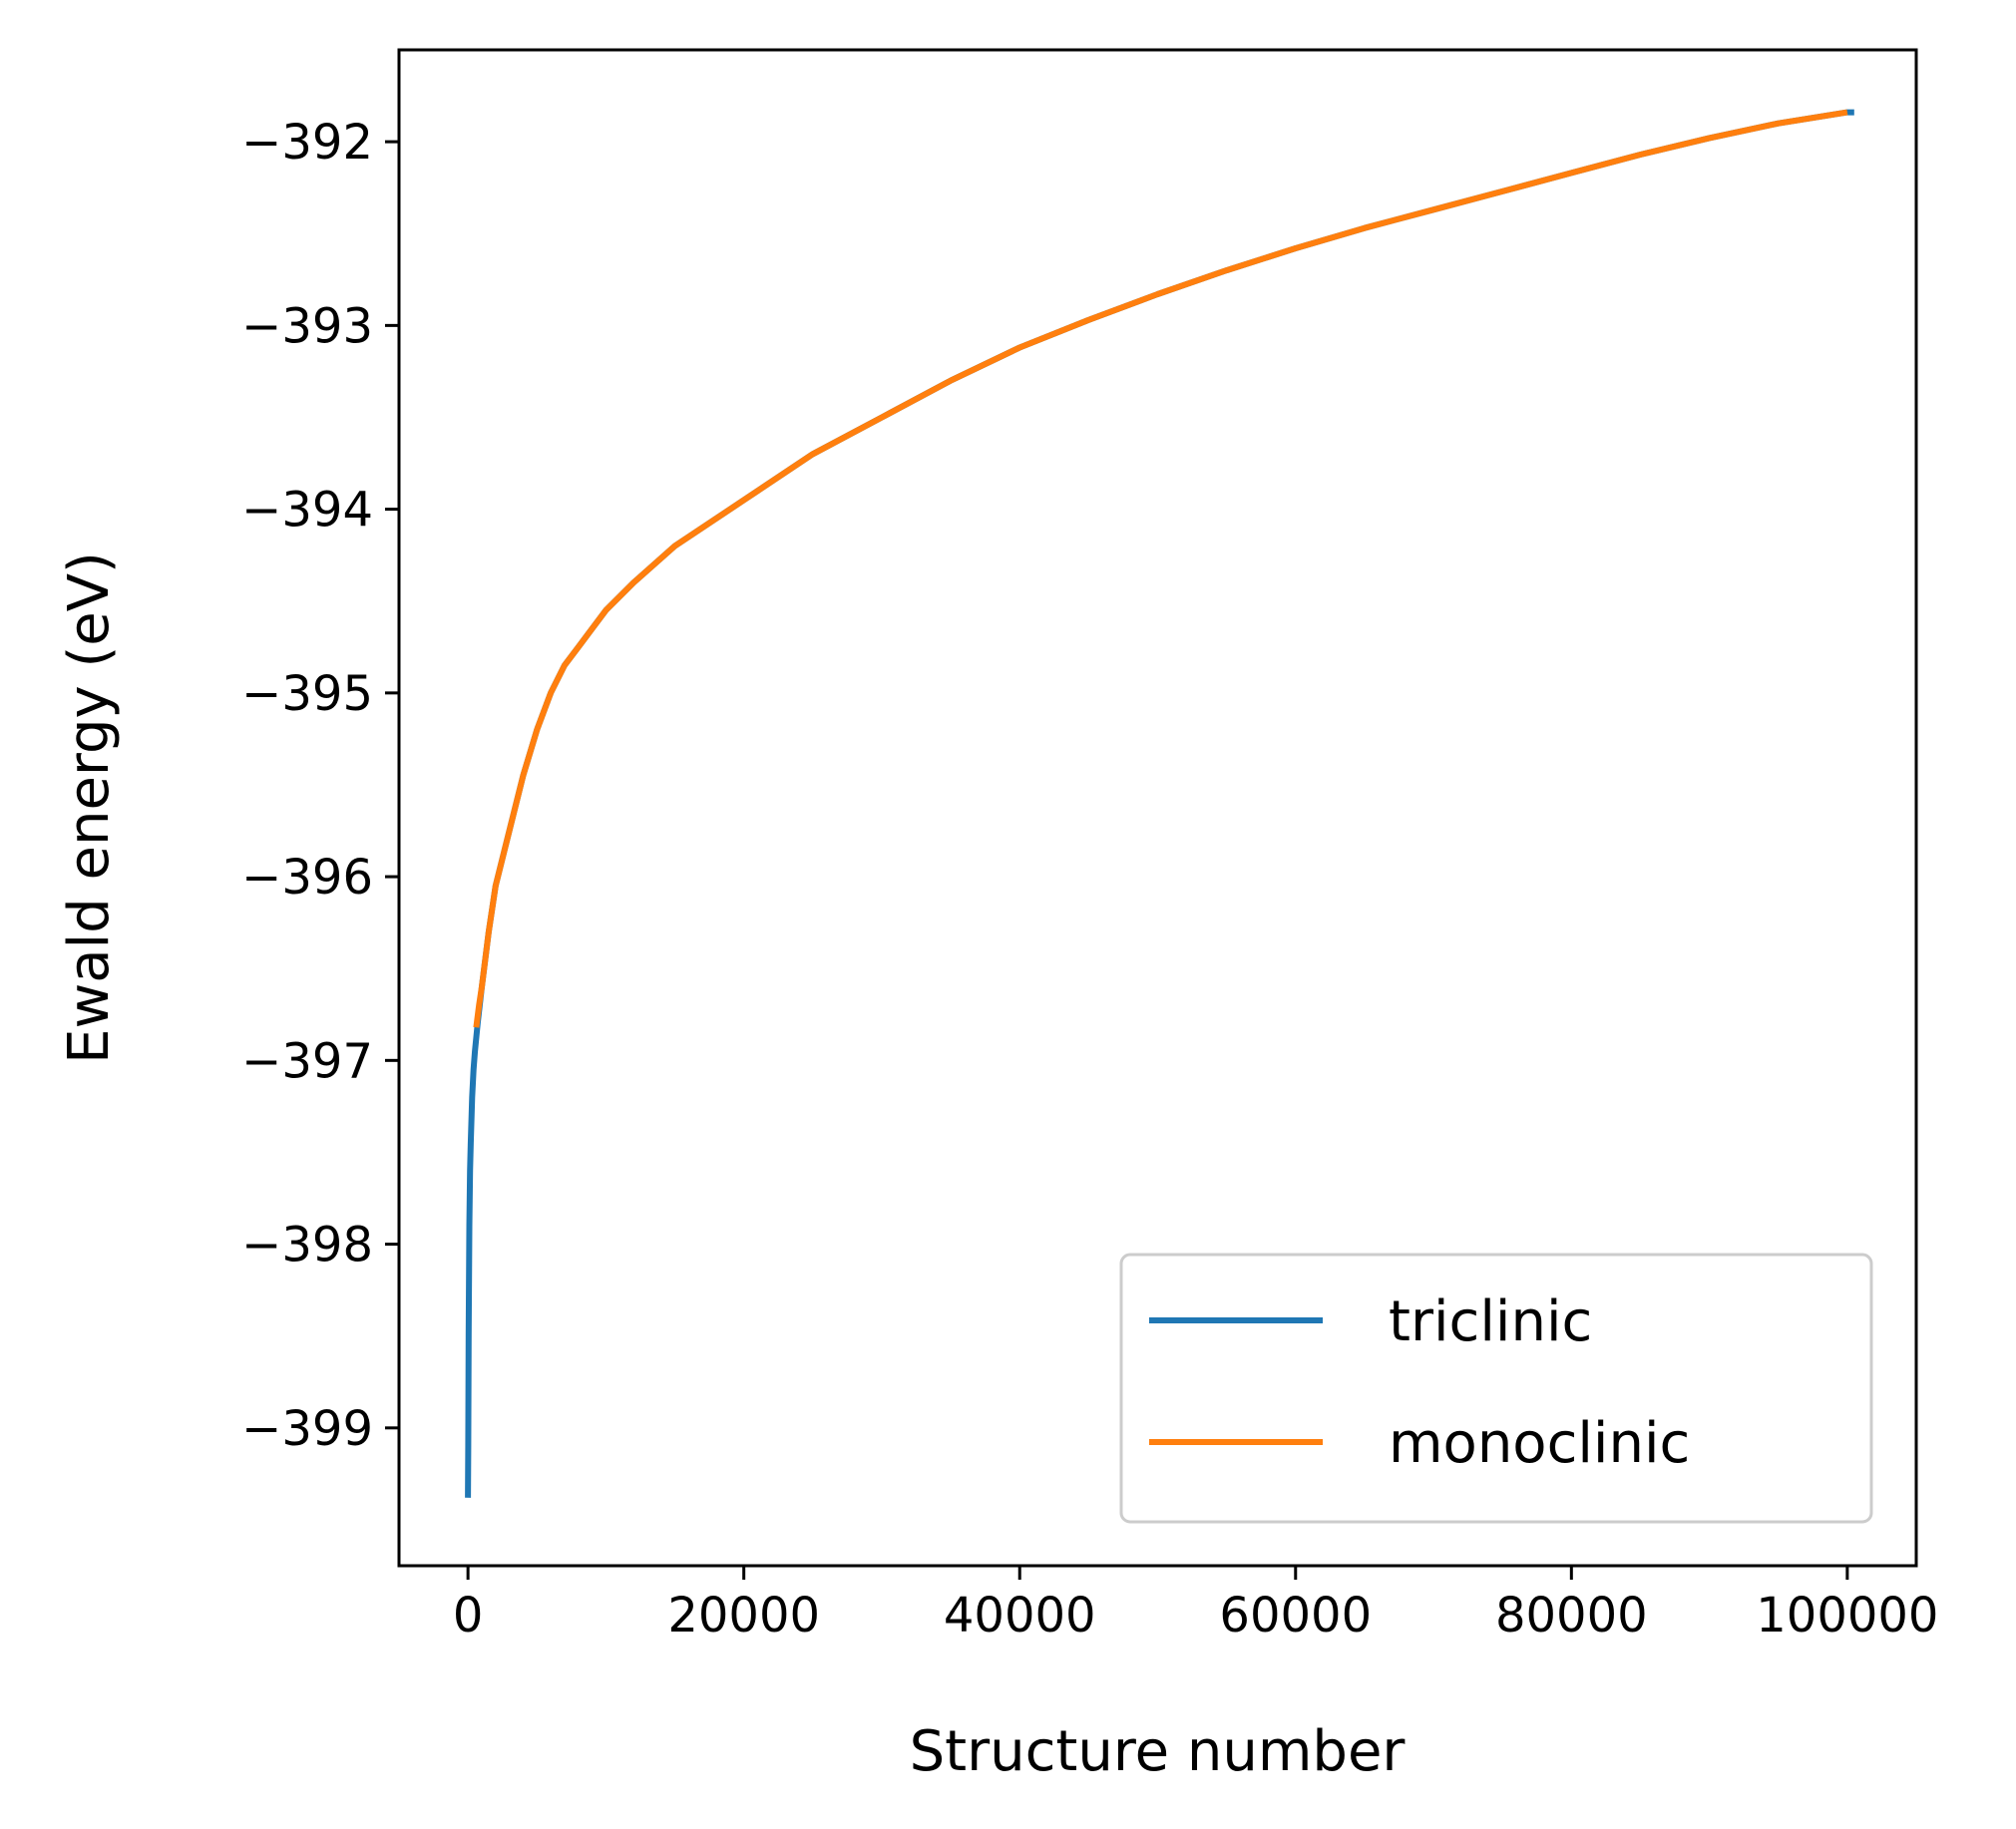  Describe the element at coordinates (1158, 1751) in the screenshot. I see `x-axis-label: Structure number` at that location.